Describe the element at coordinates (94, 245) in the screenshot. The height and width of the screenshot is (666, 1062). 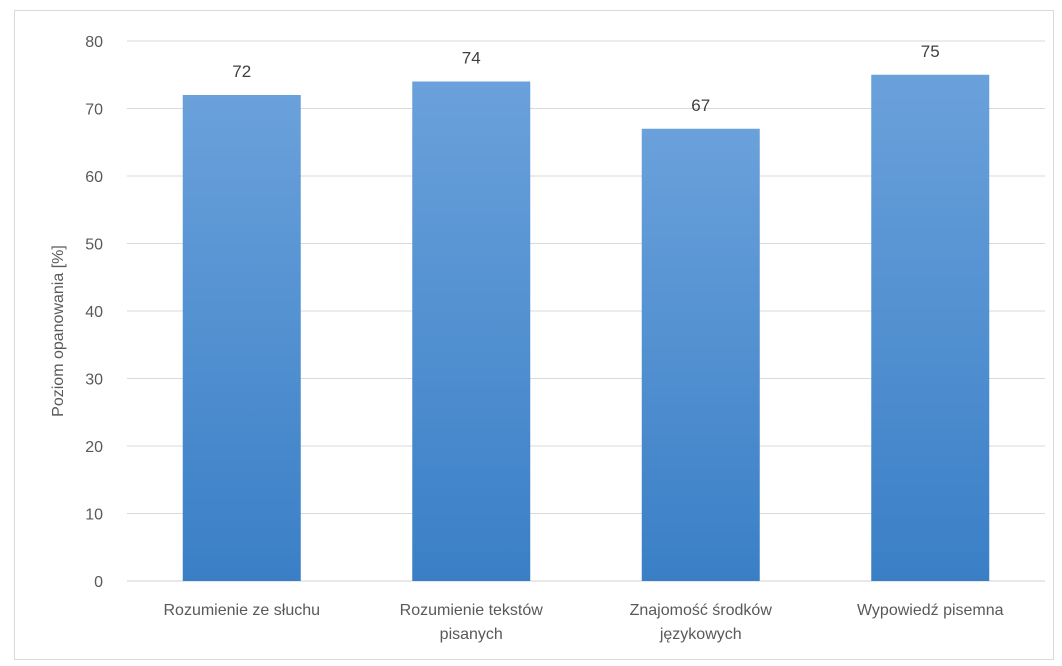
I see `y-tick-label: 50` at that location.